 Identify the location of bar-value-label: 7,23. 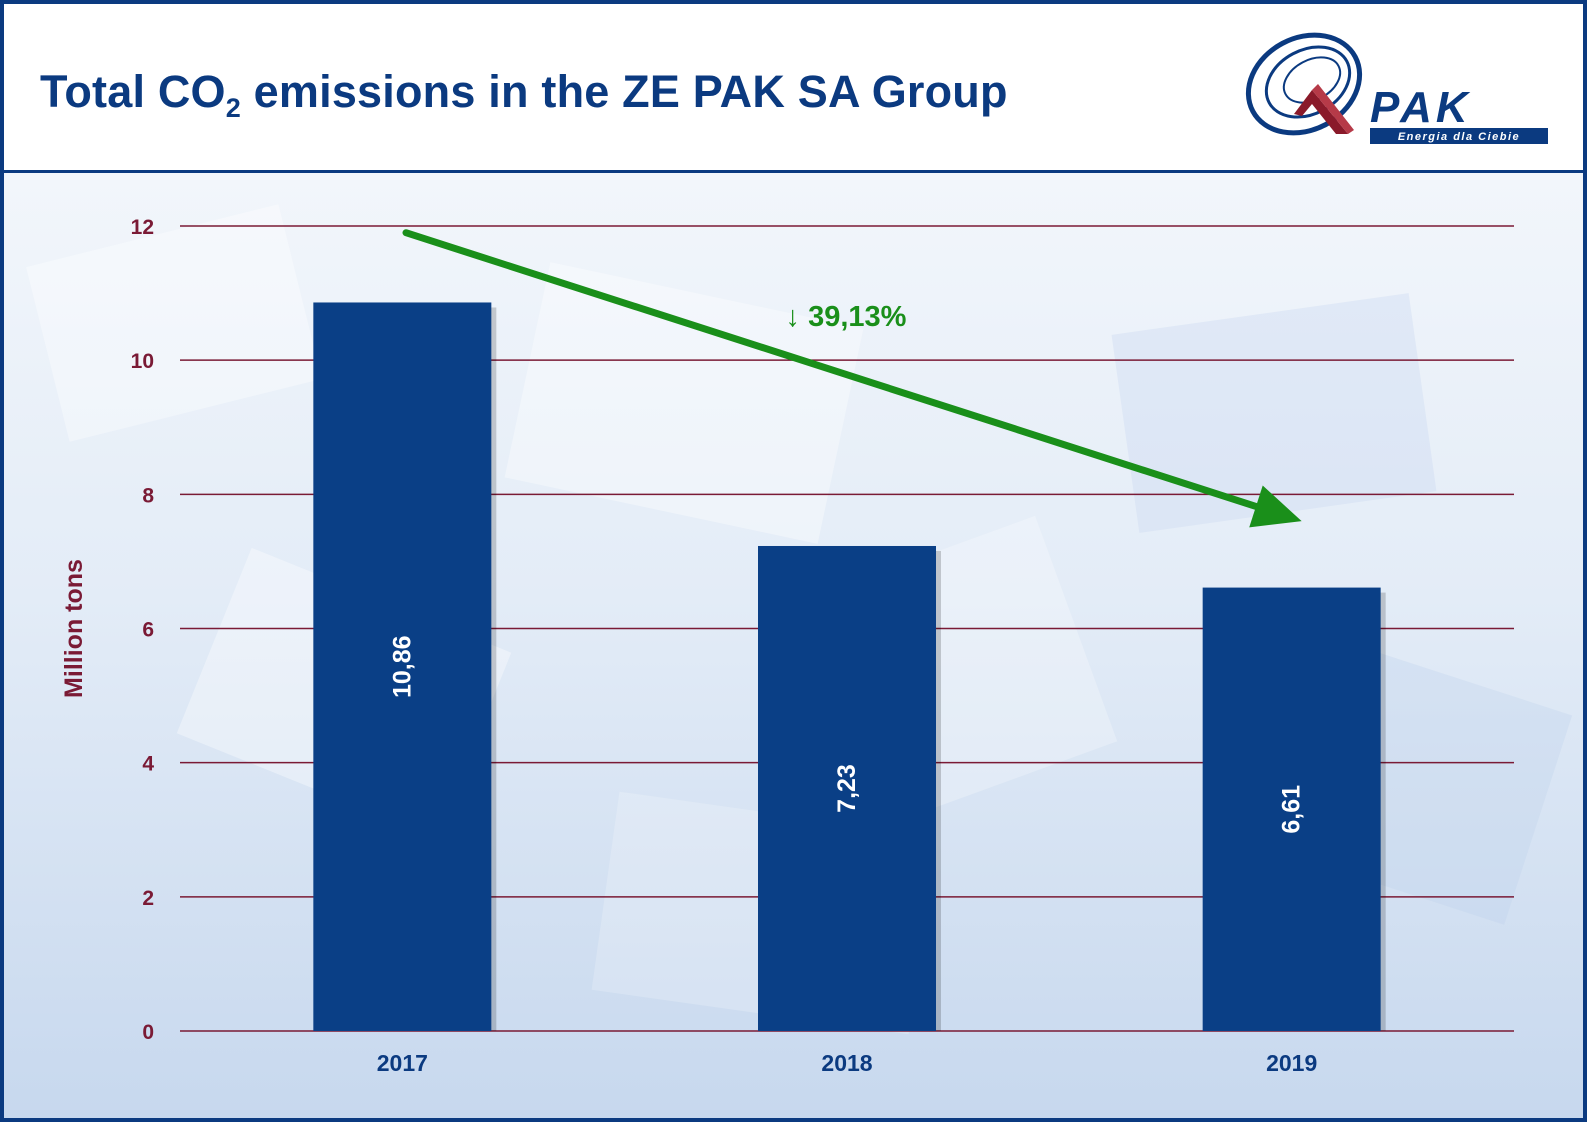
(847, 788).